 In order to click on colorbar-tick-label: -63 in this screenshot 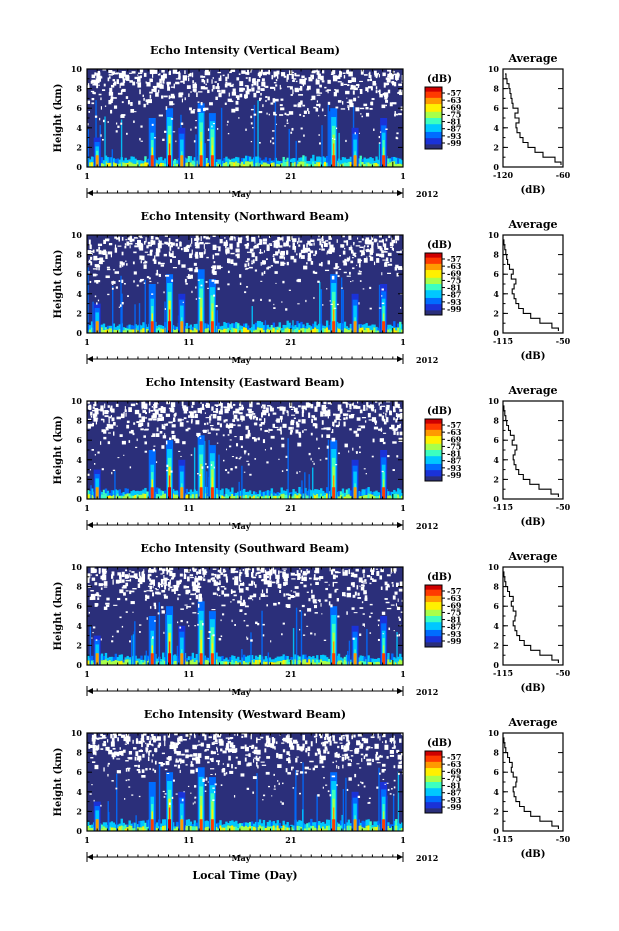, I will do `click(454, 432)`.